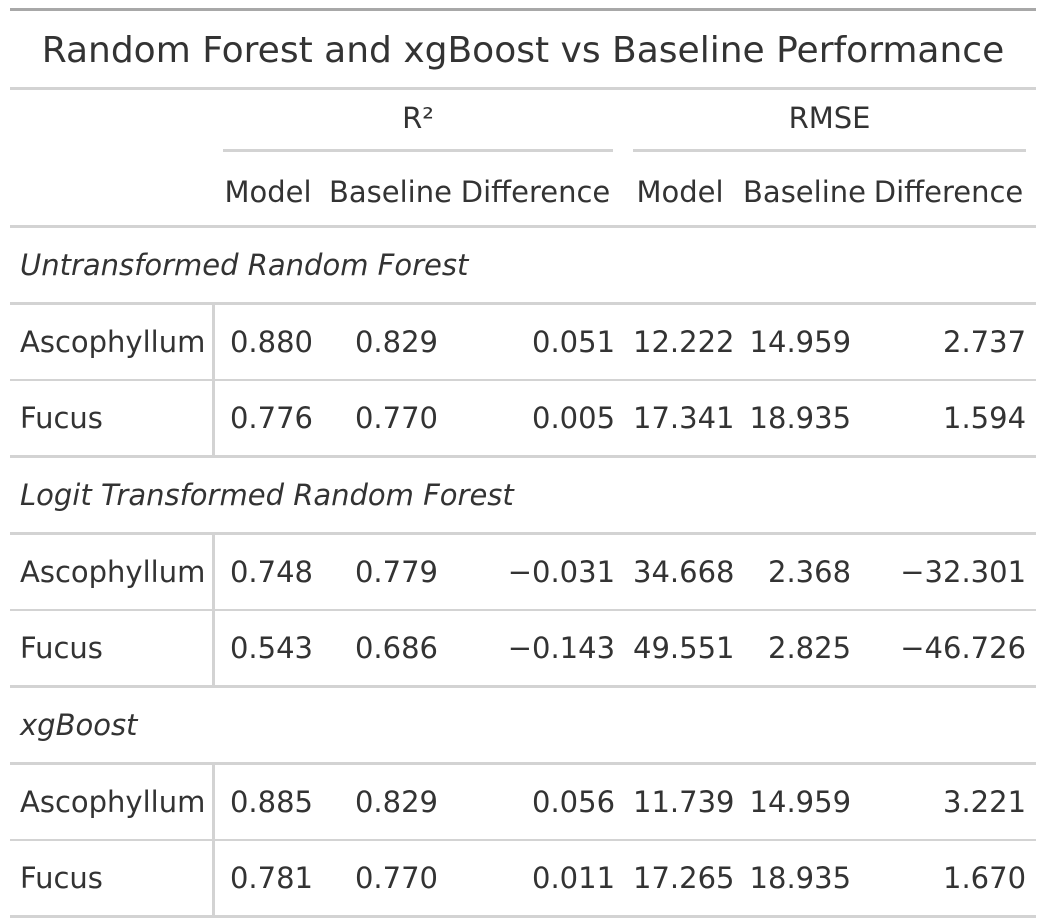 The image size is (1046, 924). What do you see at coordinates (949, 802) in the screenshot?
I see `table-cell: 3.221` at bounding box center [949, 802].